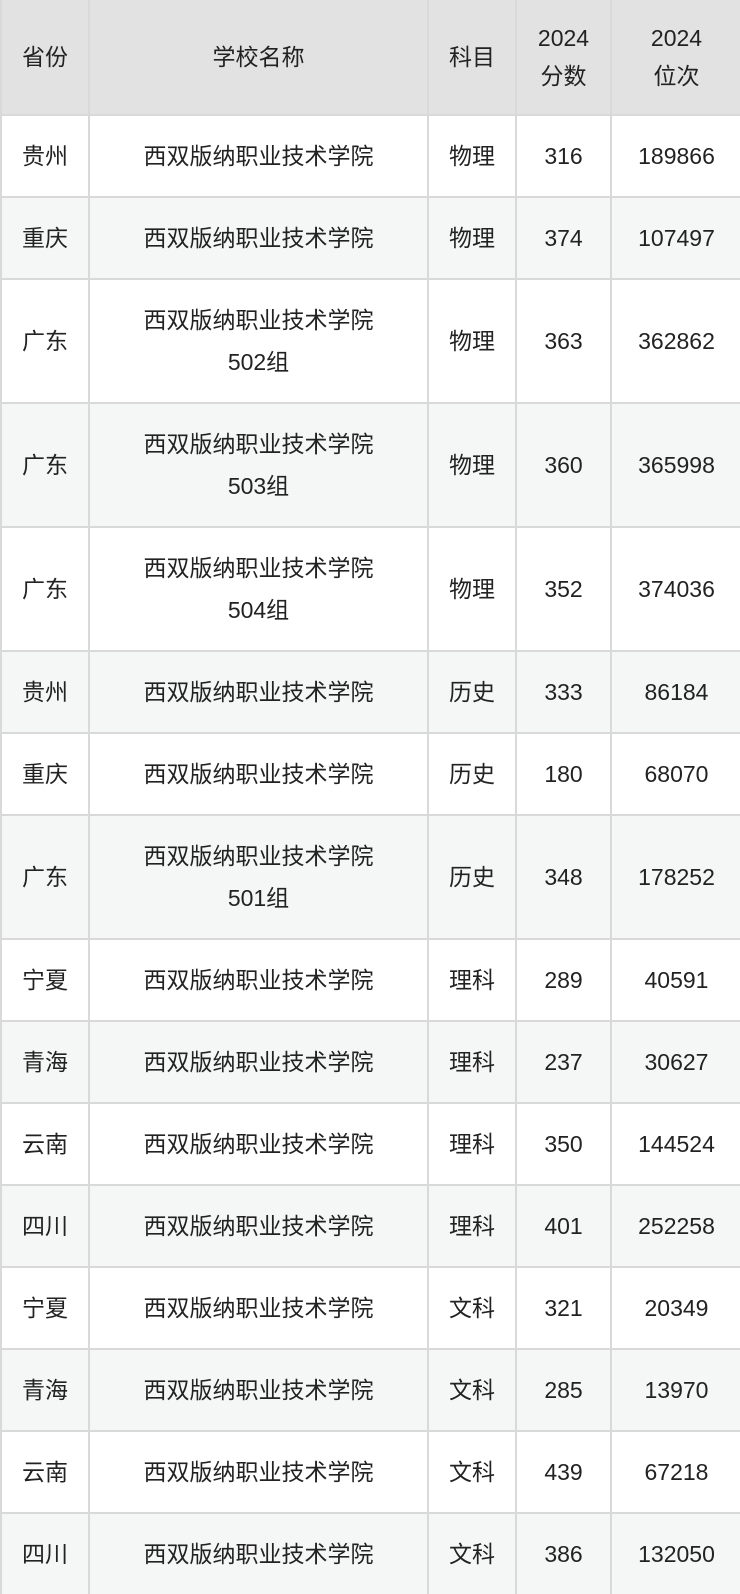 This screenshot has width=740, height=1594. I want to click on cell-score: 439, so click(563, 1472).